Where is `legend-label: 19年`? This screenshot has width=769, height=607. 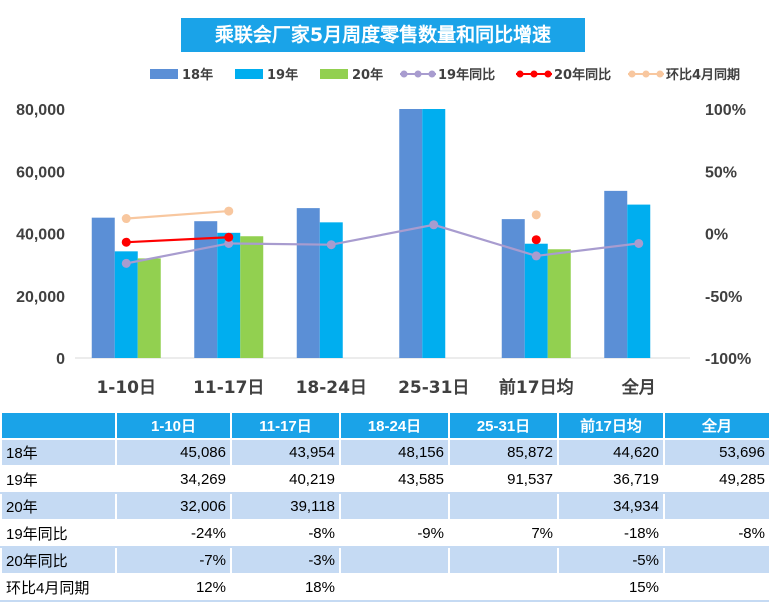 legend-label: 19年 is located at coordinates (282, 75).